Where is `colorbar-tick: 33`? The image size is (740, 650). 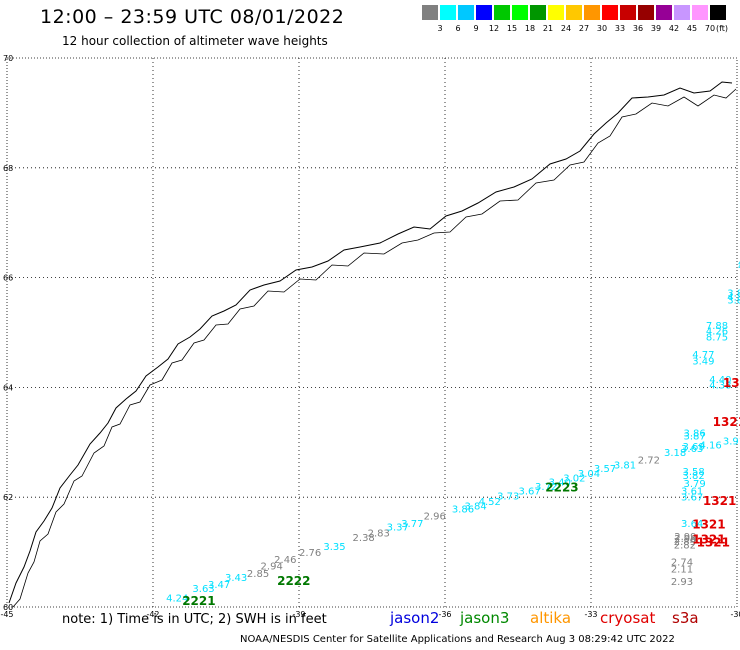
colorbar-tick: 33 is located at coordinates (620, 28).